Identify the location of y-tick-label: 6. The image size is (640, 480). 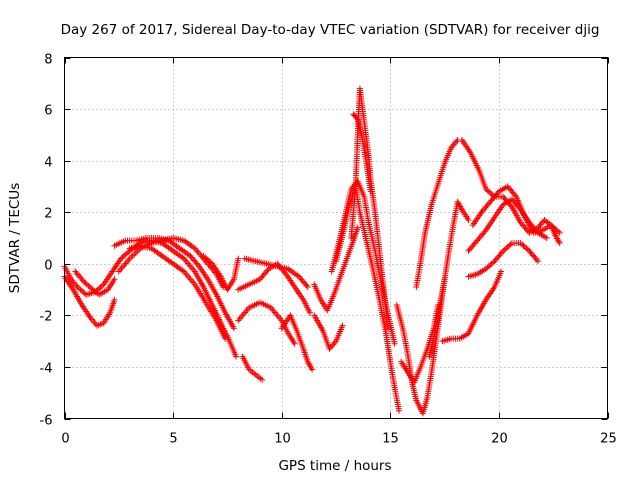
(48, 111).